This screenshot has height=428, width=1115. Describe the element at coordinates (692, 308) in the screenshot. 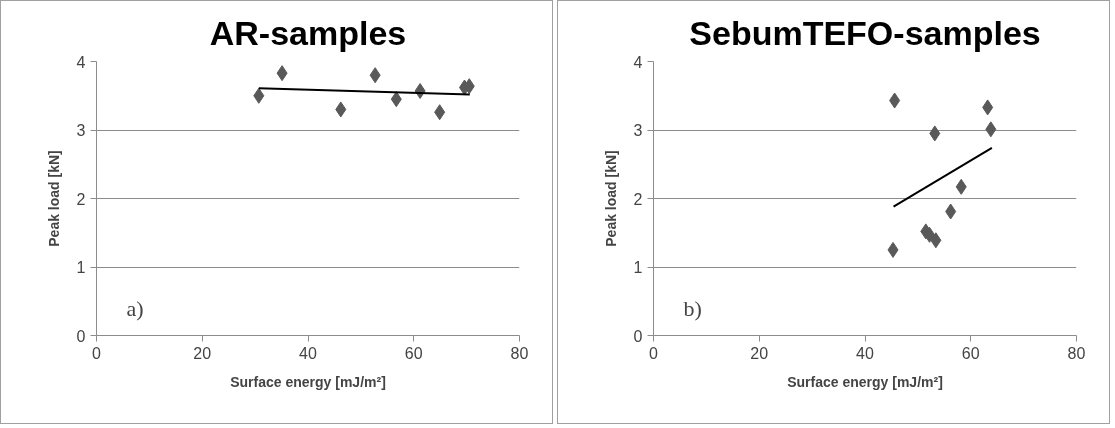

I see `annotation: b)` at that location.